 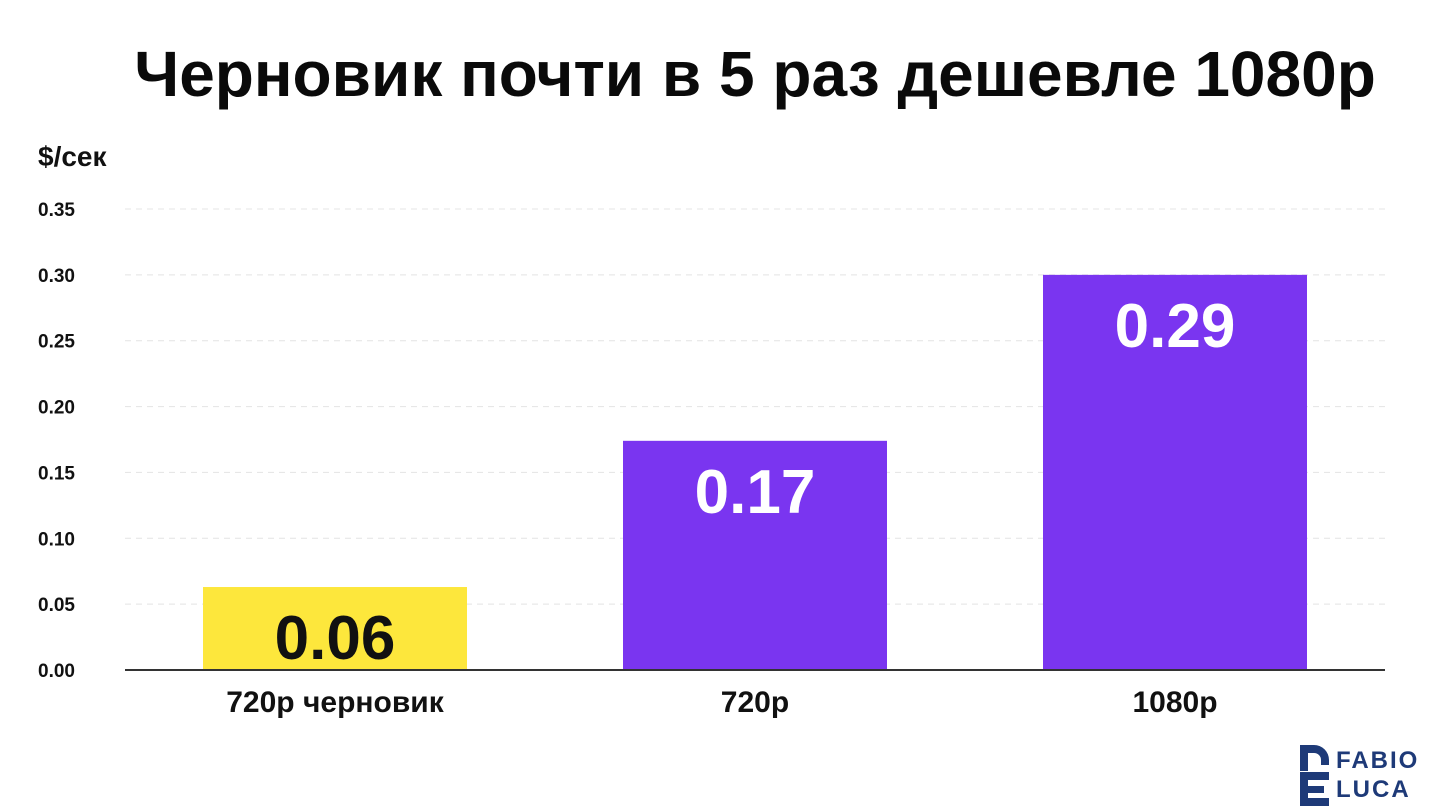 What do you see at coordinates (56, 276) in the screenshot?
I see `y-tick-label: 0.30` at bounding box center [56, 276].